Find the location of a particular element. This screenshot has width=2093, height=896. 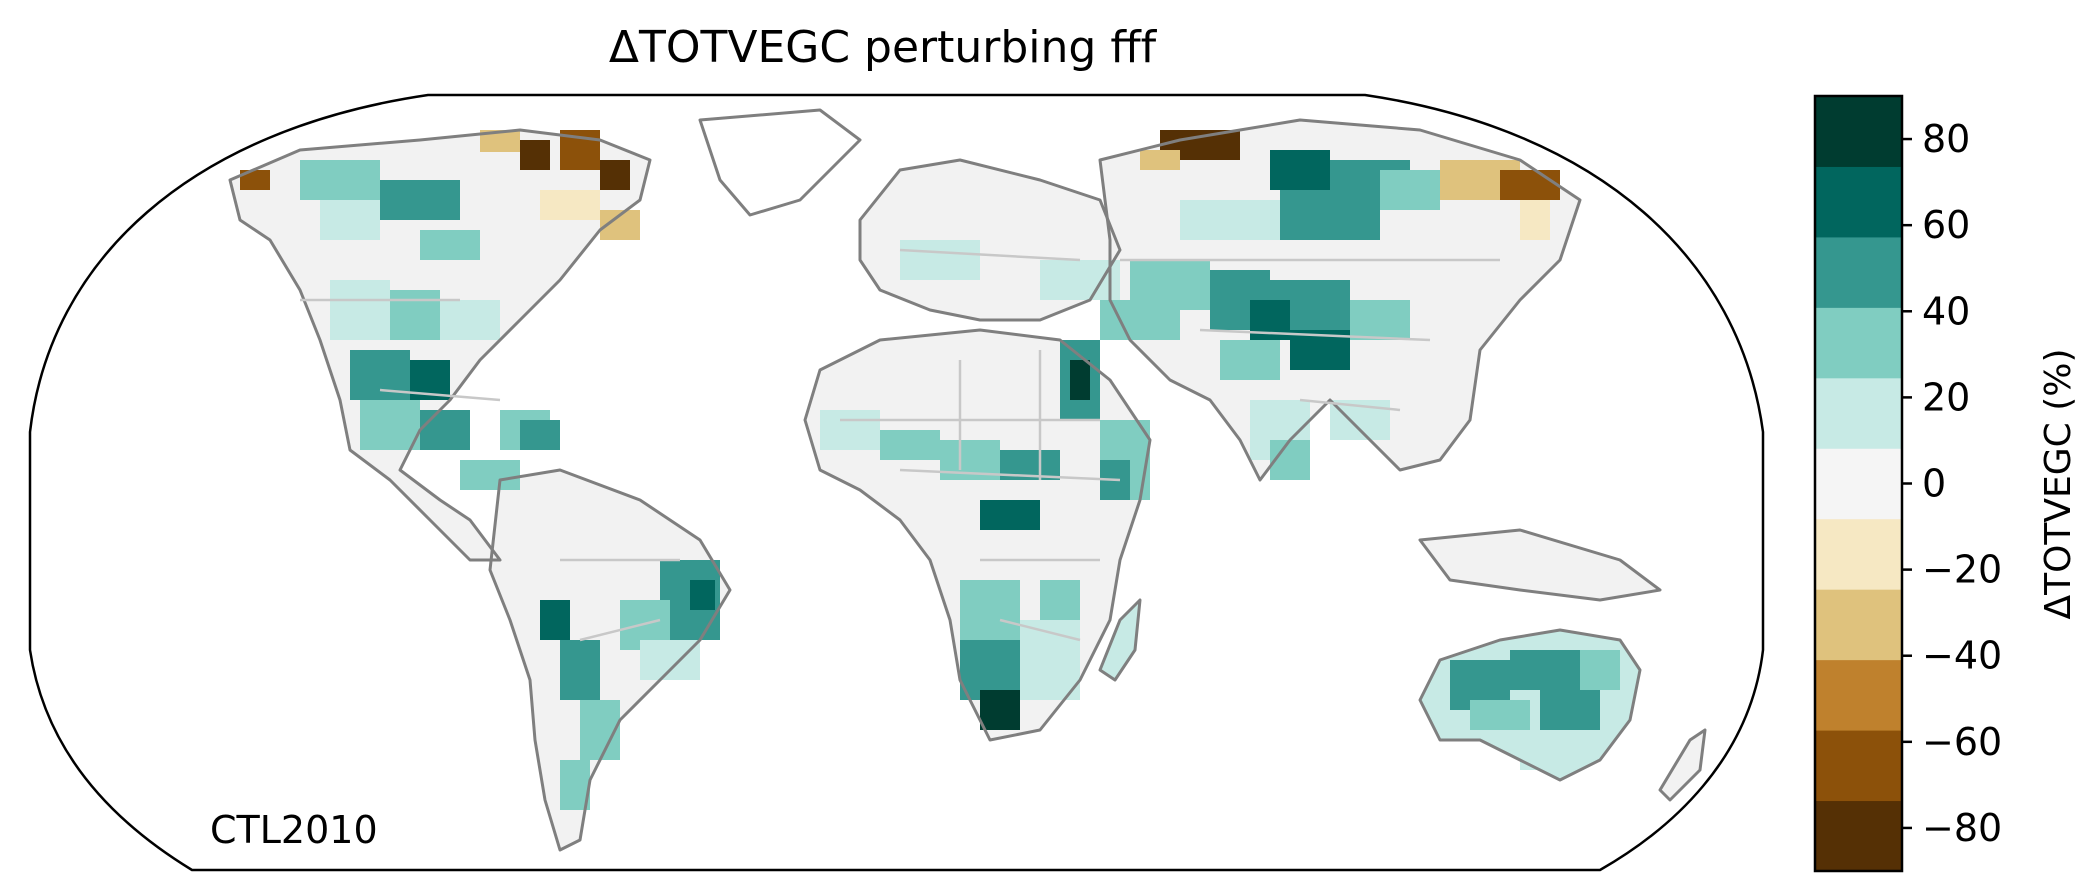

madagascar-land is located at coordinates (1120, 640).